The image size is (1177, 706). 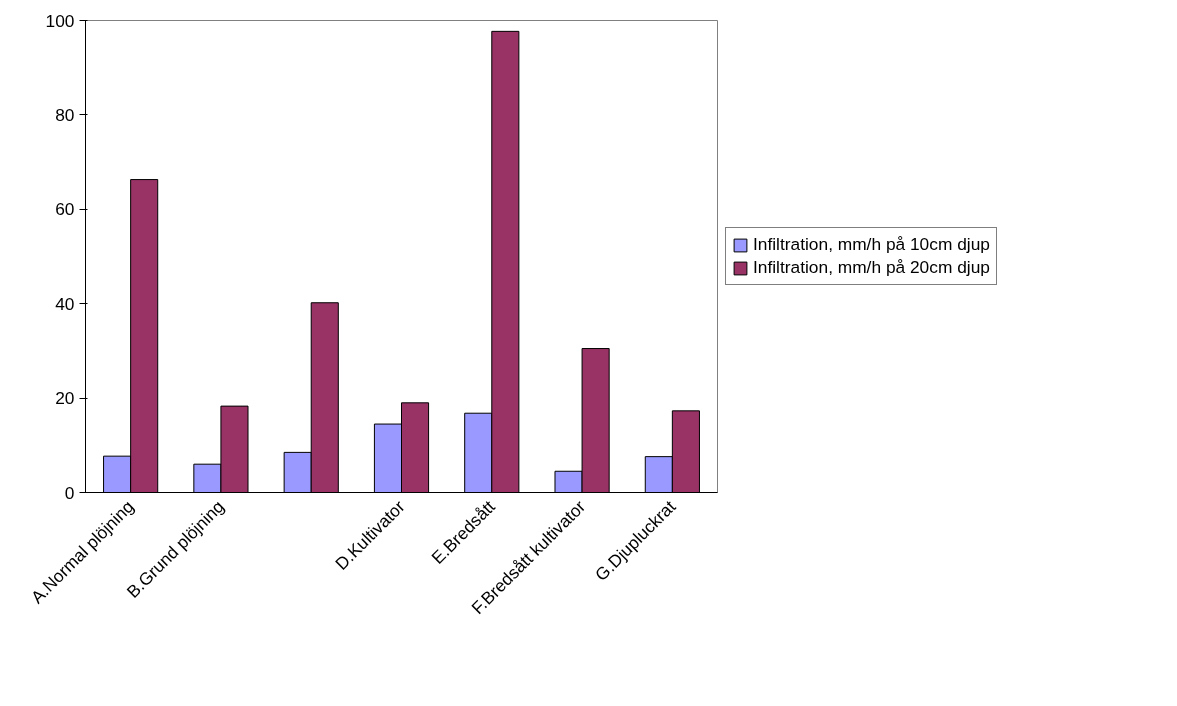 What do you see at coordinates (65, 114) in the screenshot?
I see `y-tick-label: 80` at bounding box center [65, 114].